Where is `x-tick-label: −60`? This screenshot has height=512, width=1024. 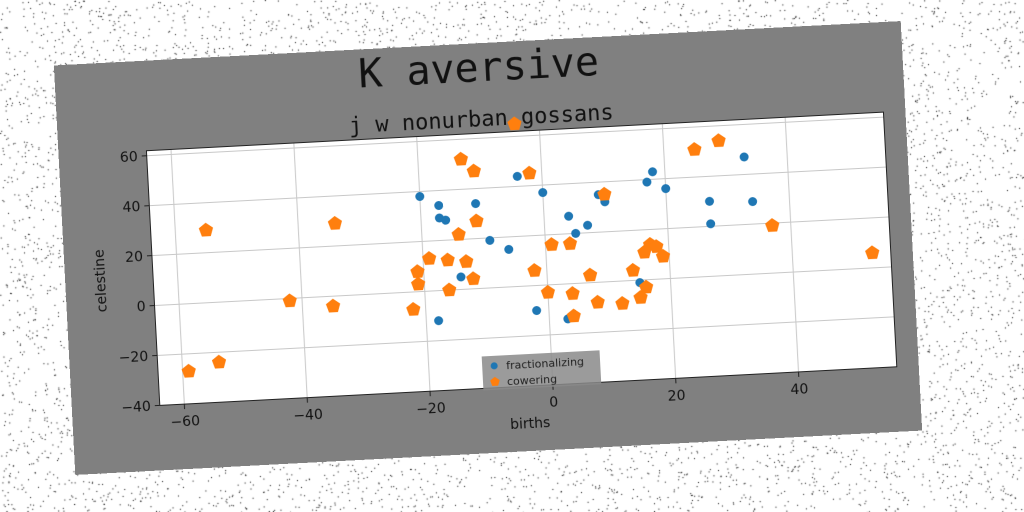
x-tick-label: −60 is located at coordinates (185, 422).